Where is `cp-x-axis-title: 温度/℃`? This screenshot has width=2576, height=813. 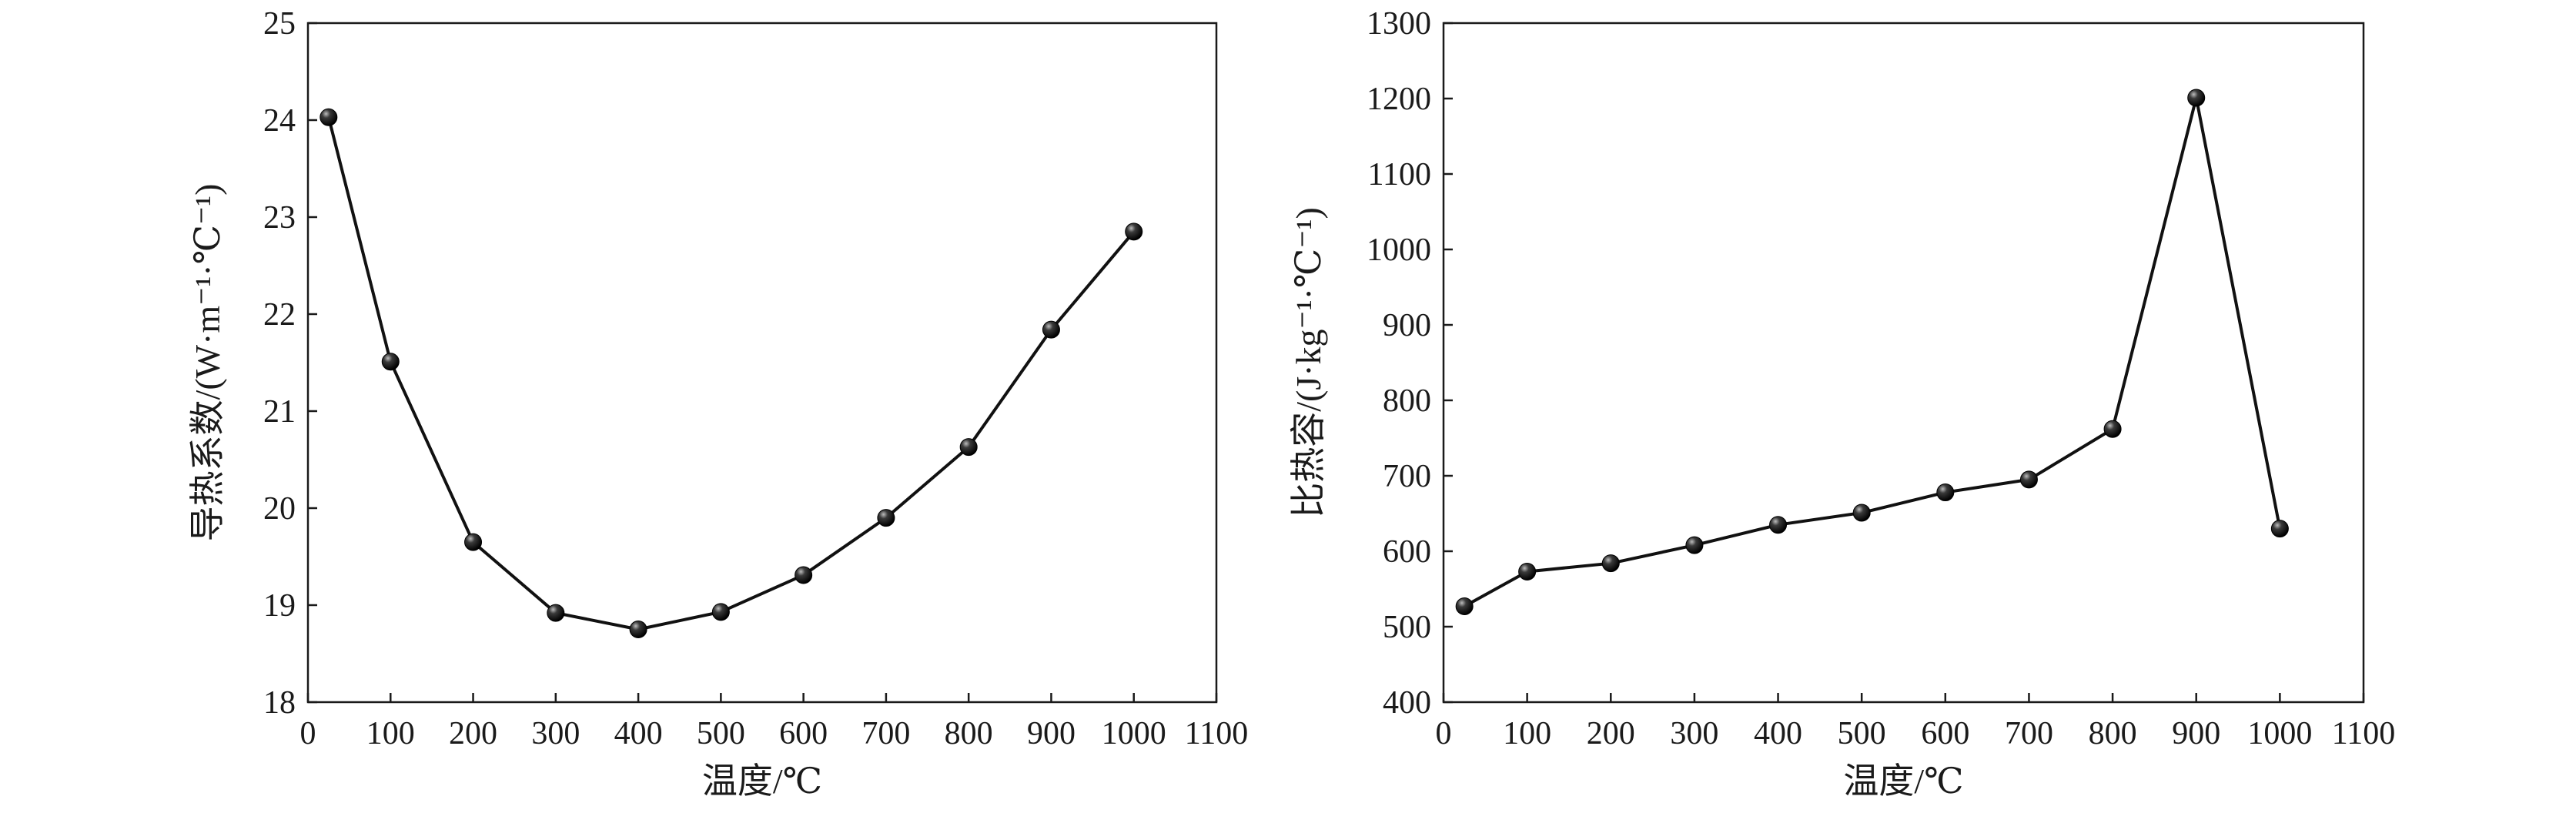 cp-x-axis-title: 温度/℃ is located at coordinates (1903, 781).